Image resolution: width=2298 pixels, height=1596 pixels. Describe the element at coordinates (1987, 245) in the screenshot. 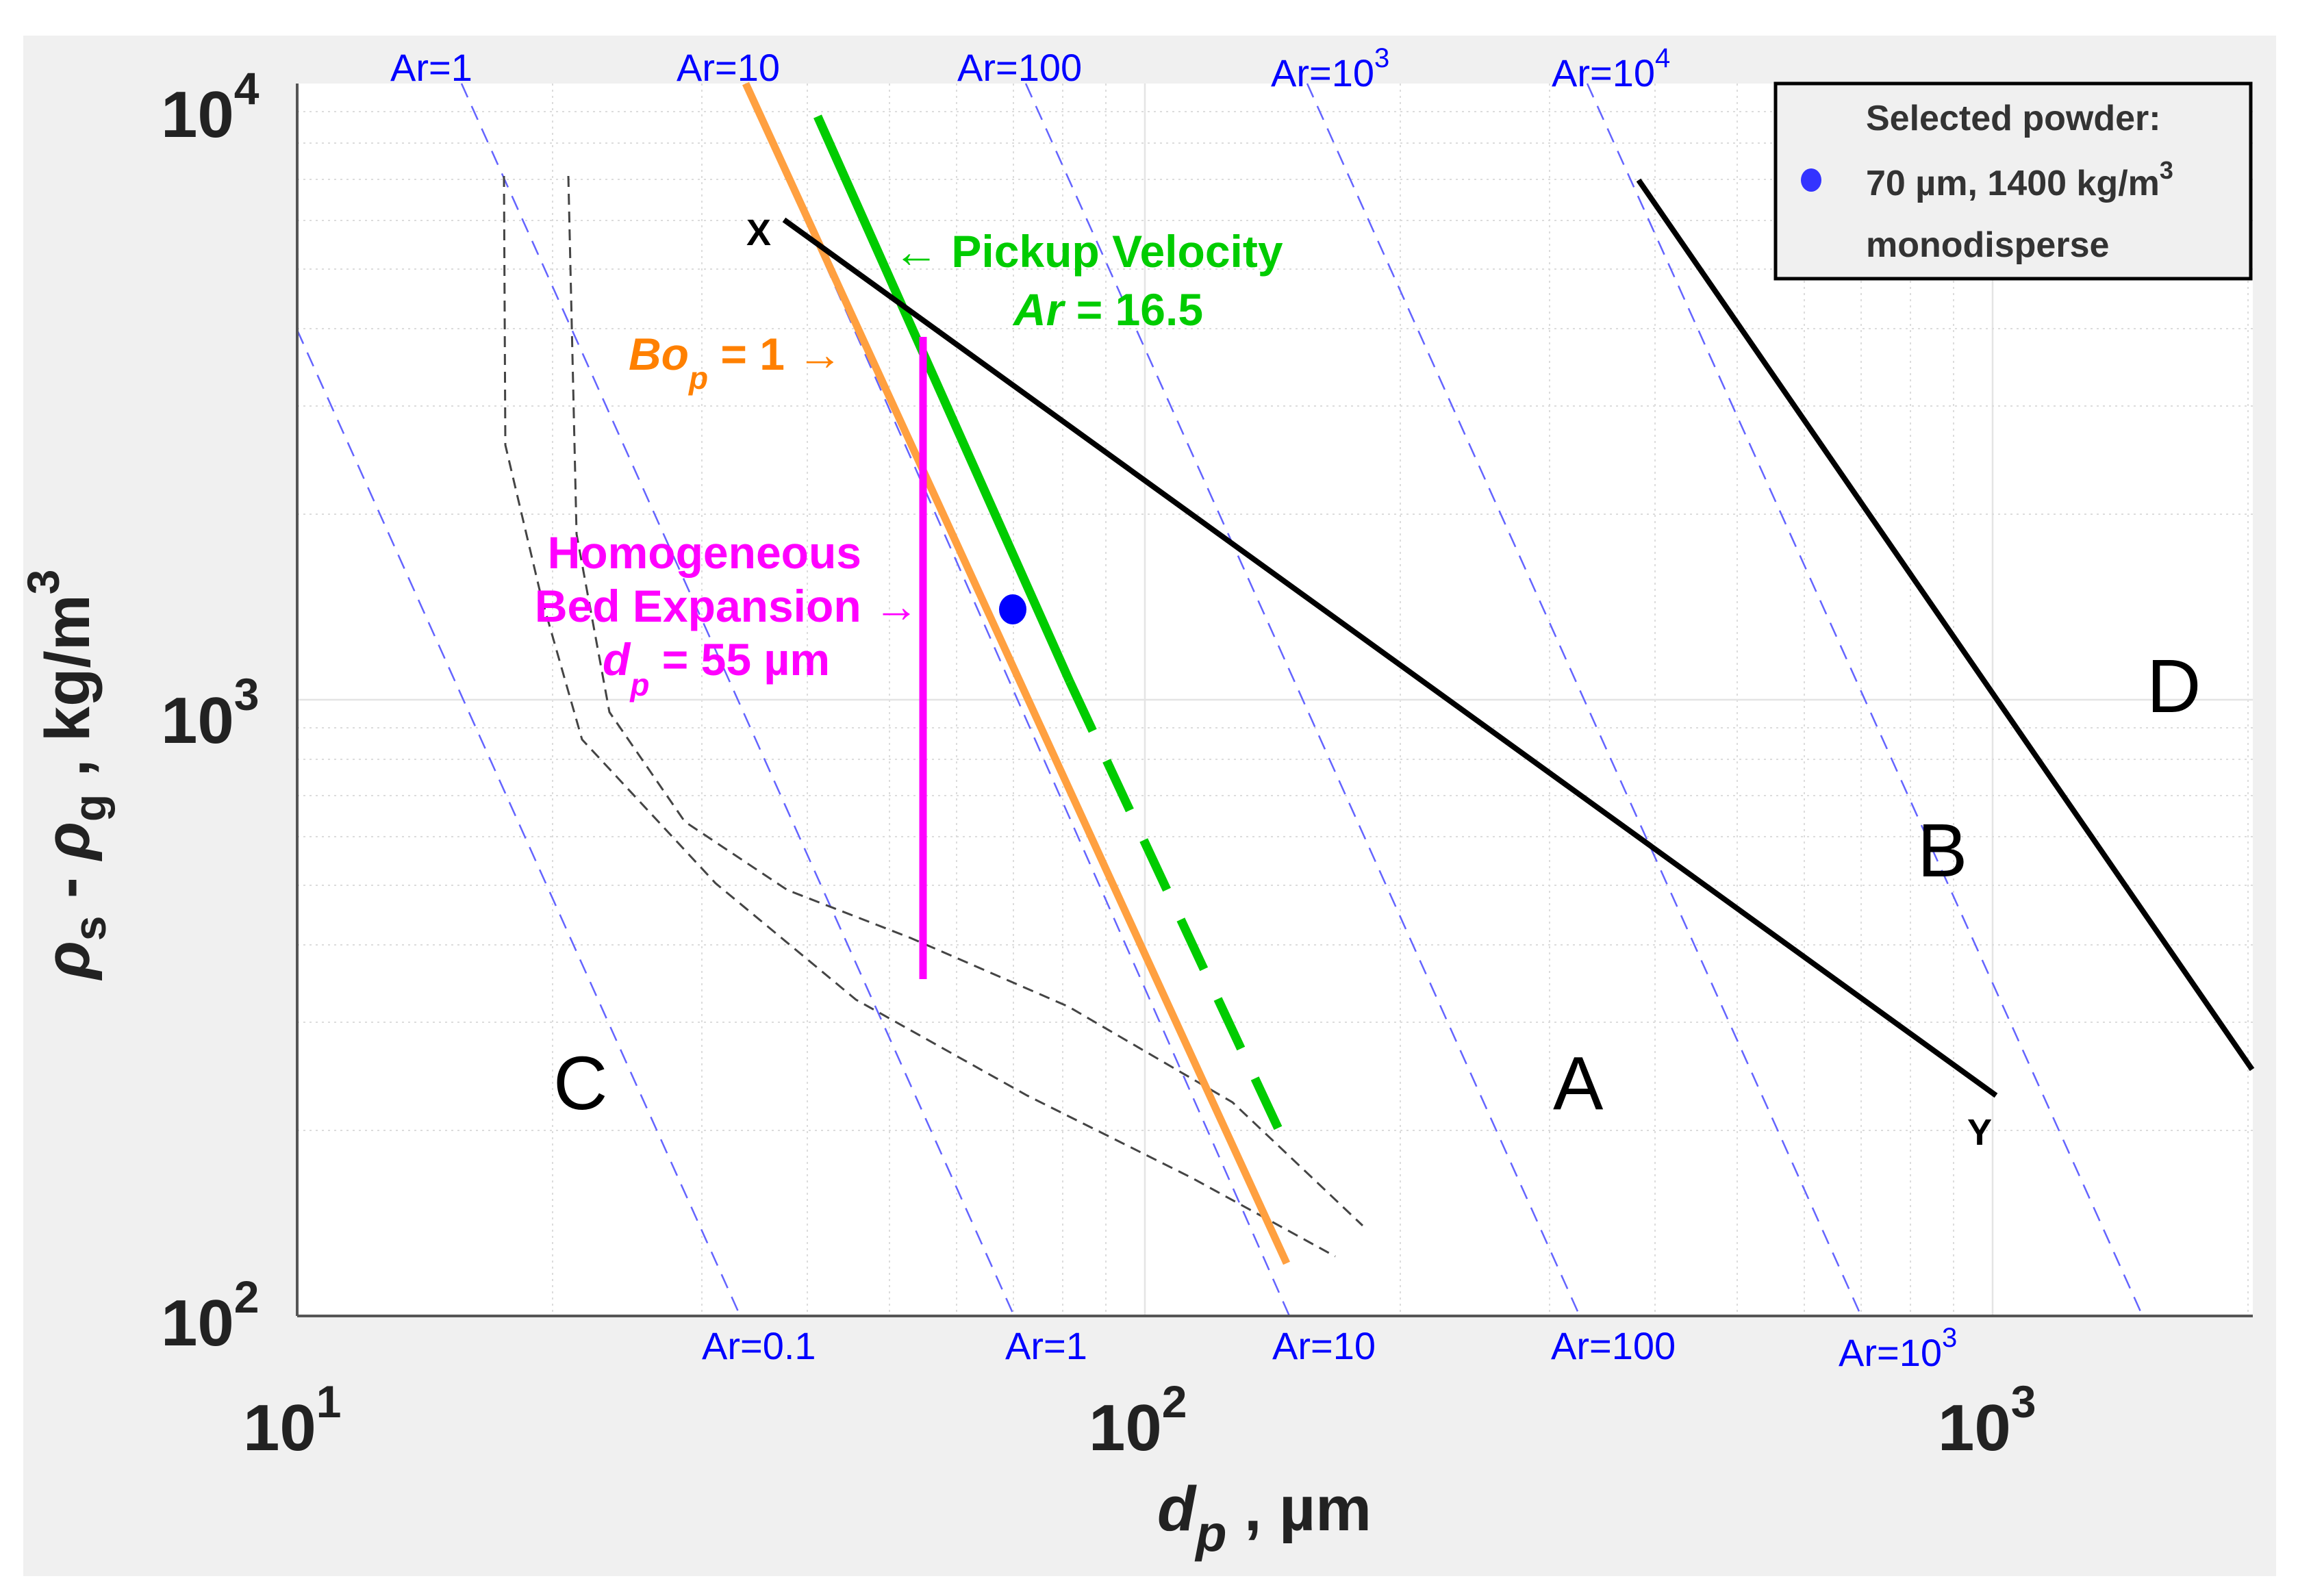

I see `legend-line3: monodisperse` at that location.